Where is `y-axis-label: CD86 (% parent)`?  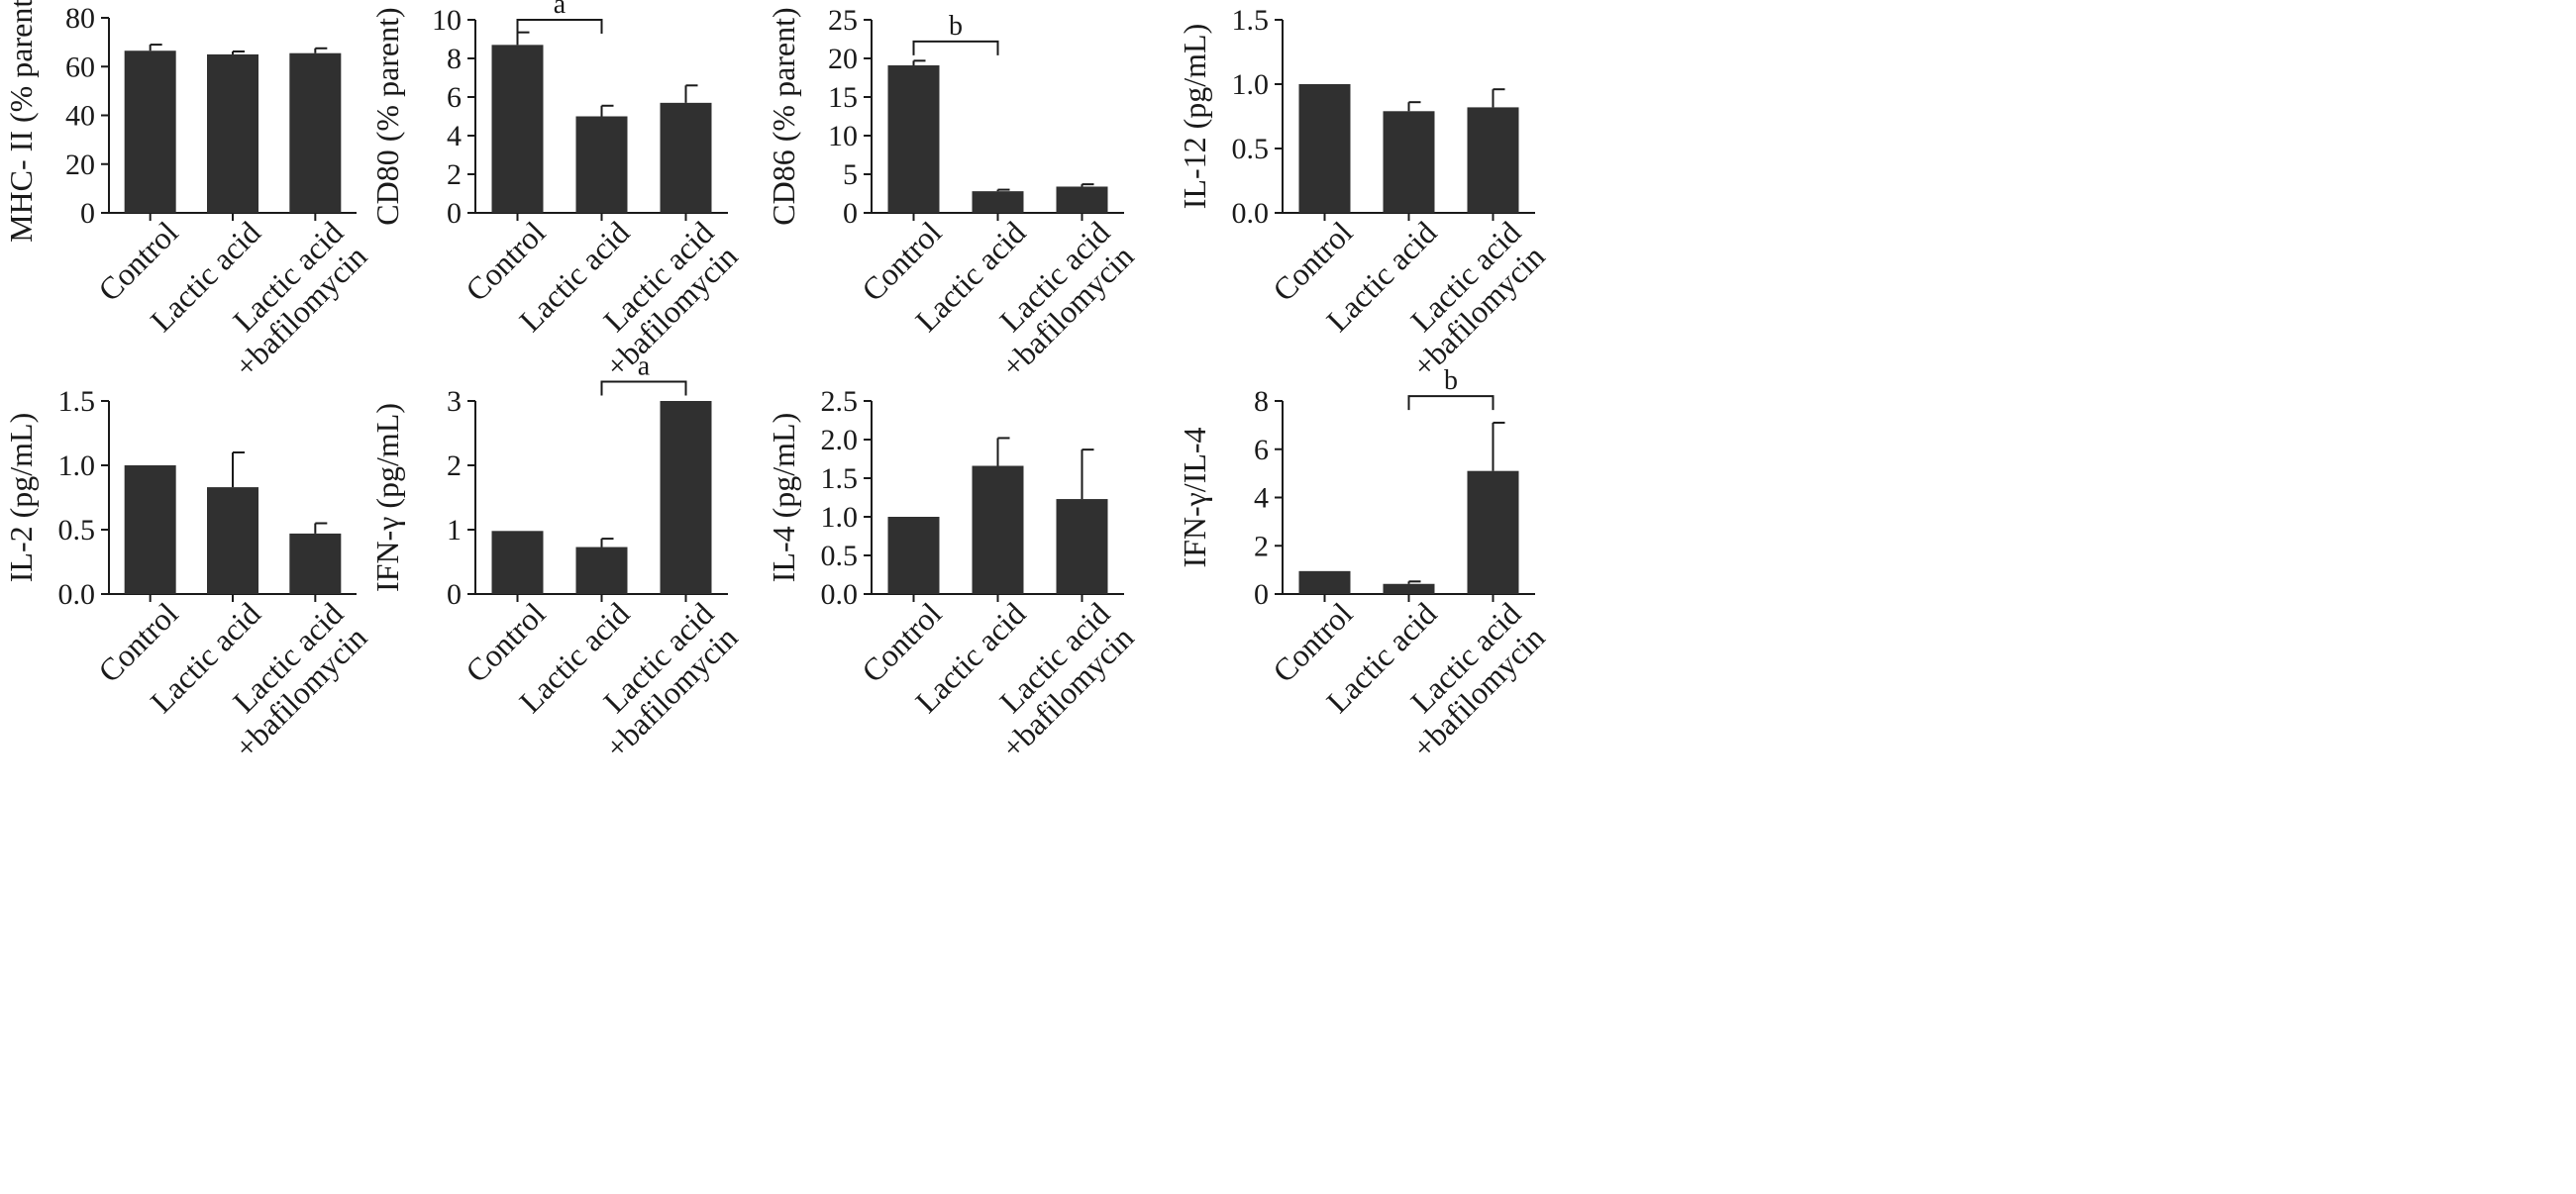 y-axis-label: CD86 (% parent) is located at coordinates (783, 116).